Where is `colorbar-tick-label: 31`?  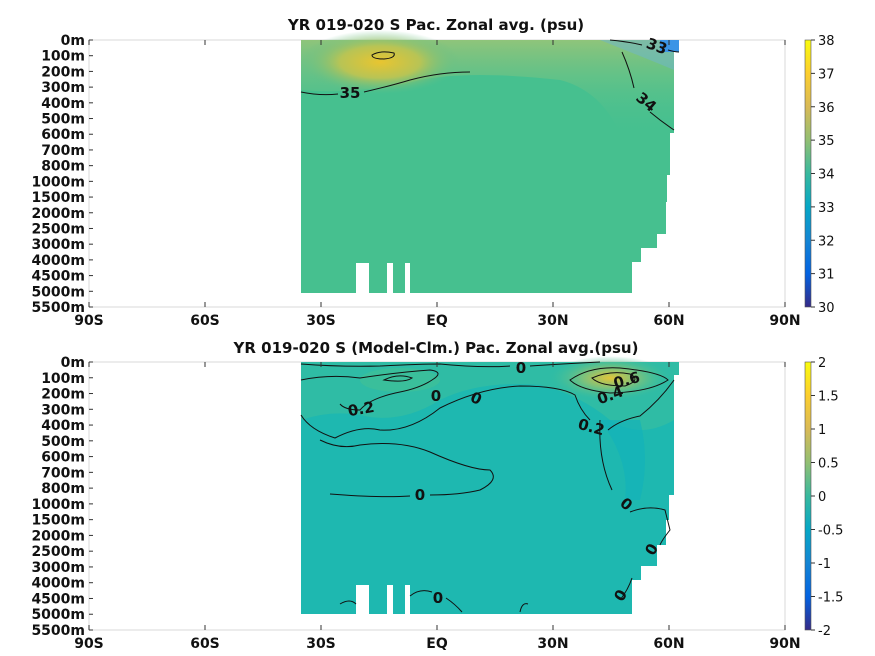 colorbar-tick-label: 31 is located at coordinates (826, 275).